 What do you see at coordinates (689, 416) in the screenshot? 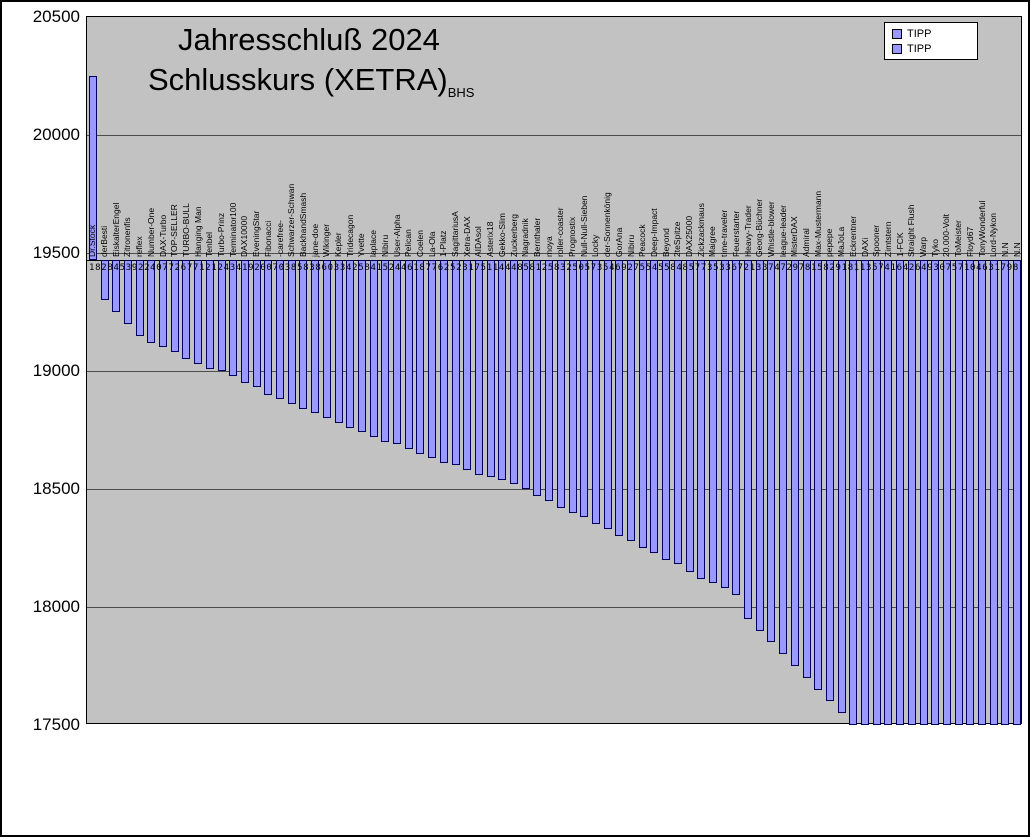
I see `bar-DAX25000` at bounding box center [689, 416].